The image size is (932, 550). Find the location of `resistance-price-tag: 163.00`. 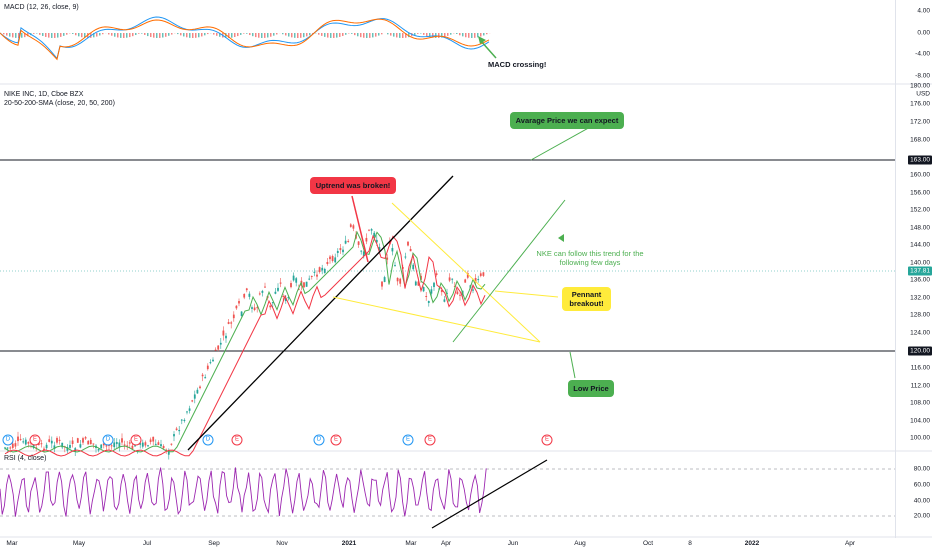

resistance-price-tag: 163.00 is located at coordinates (920, 160).